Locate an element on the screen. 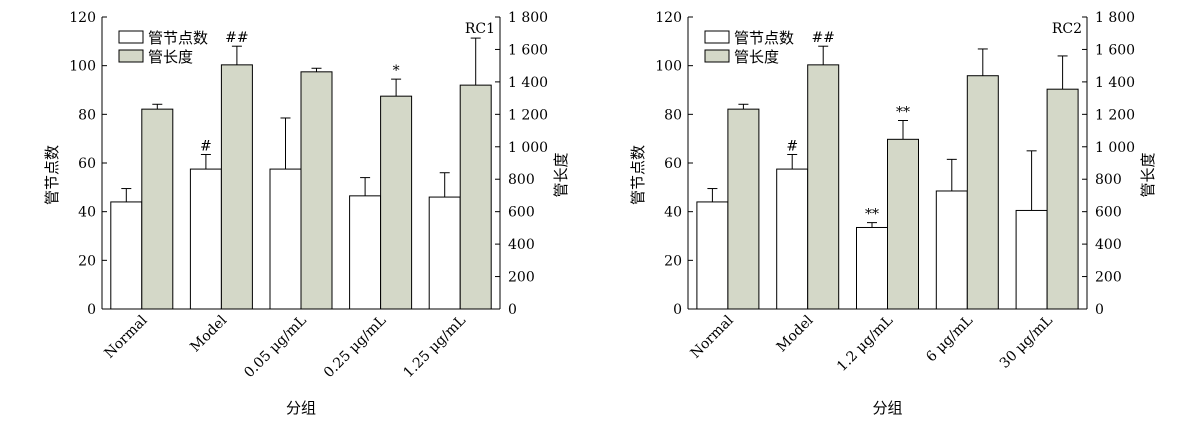  category-label: 0.25 μg/mL is located at coordinates (355, 347).